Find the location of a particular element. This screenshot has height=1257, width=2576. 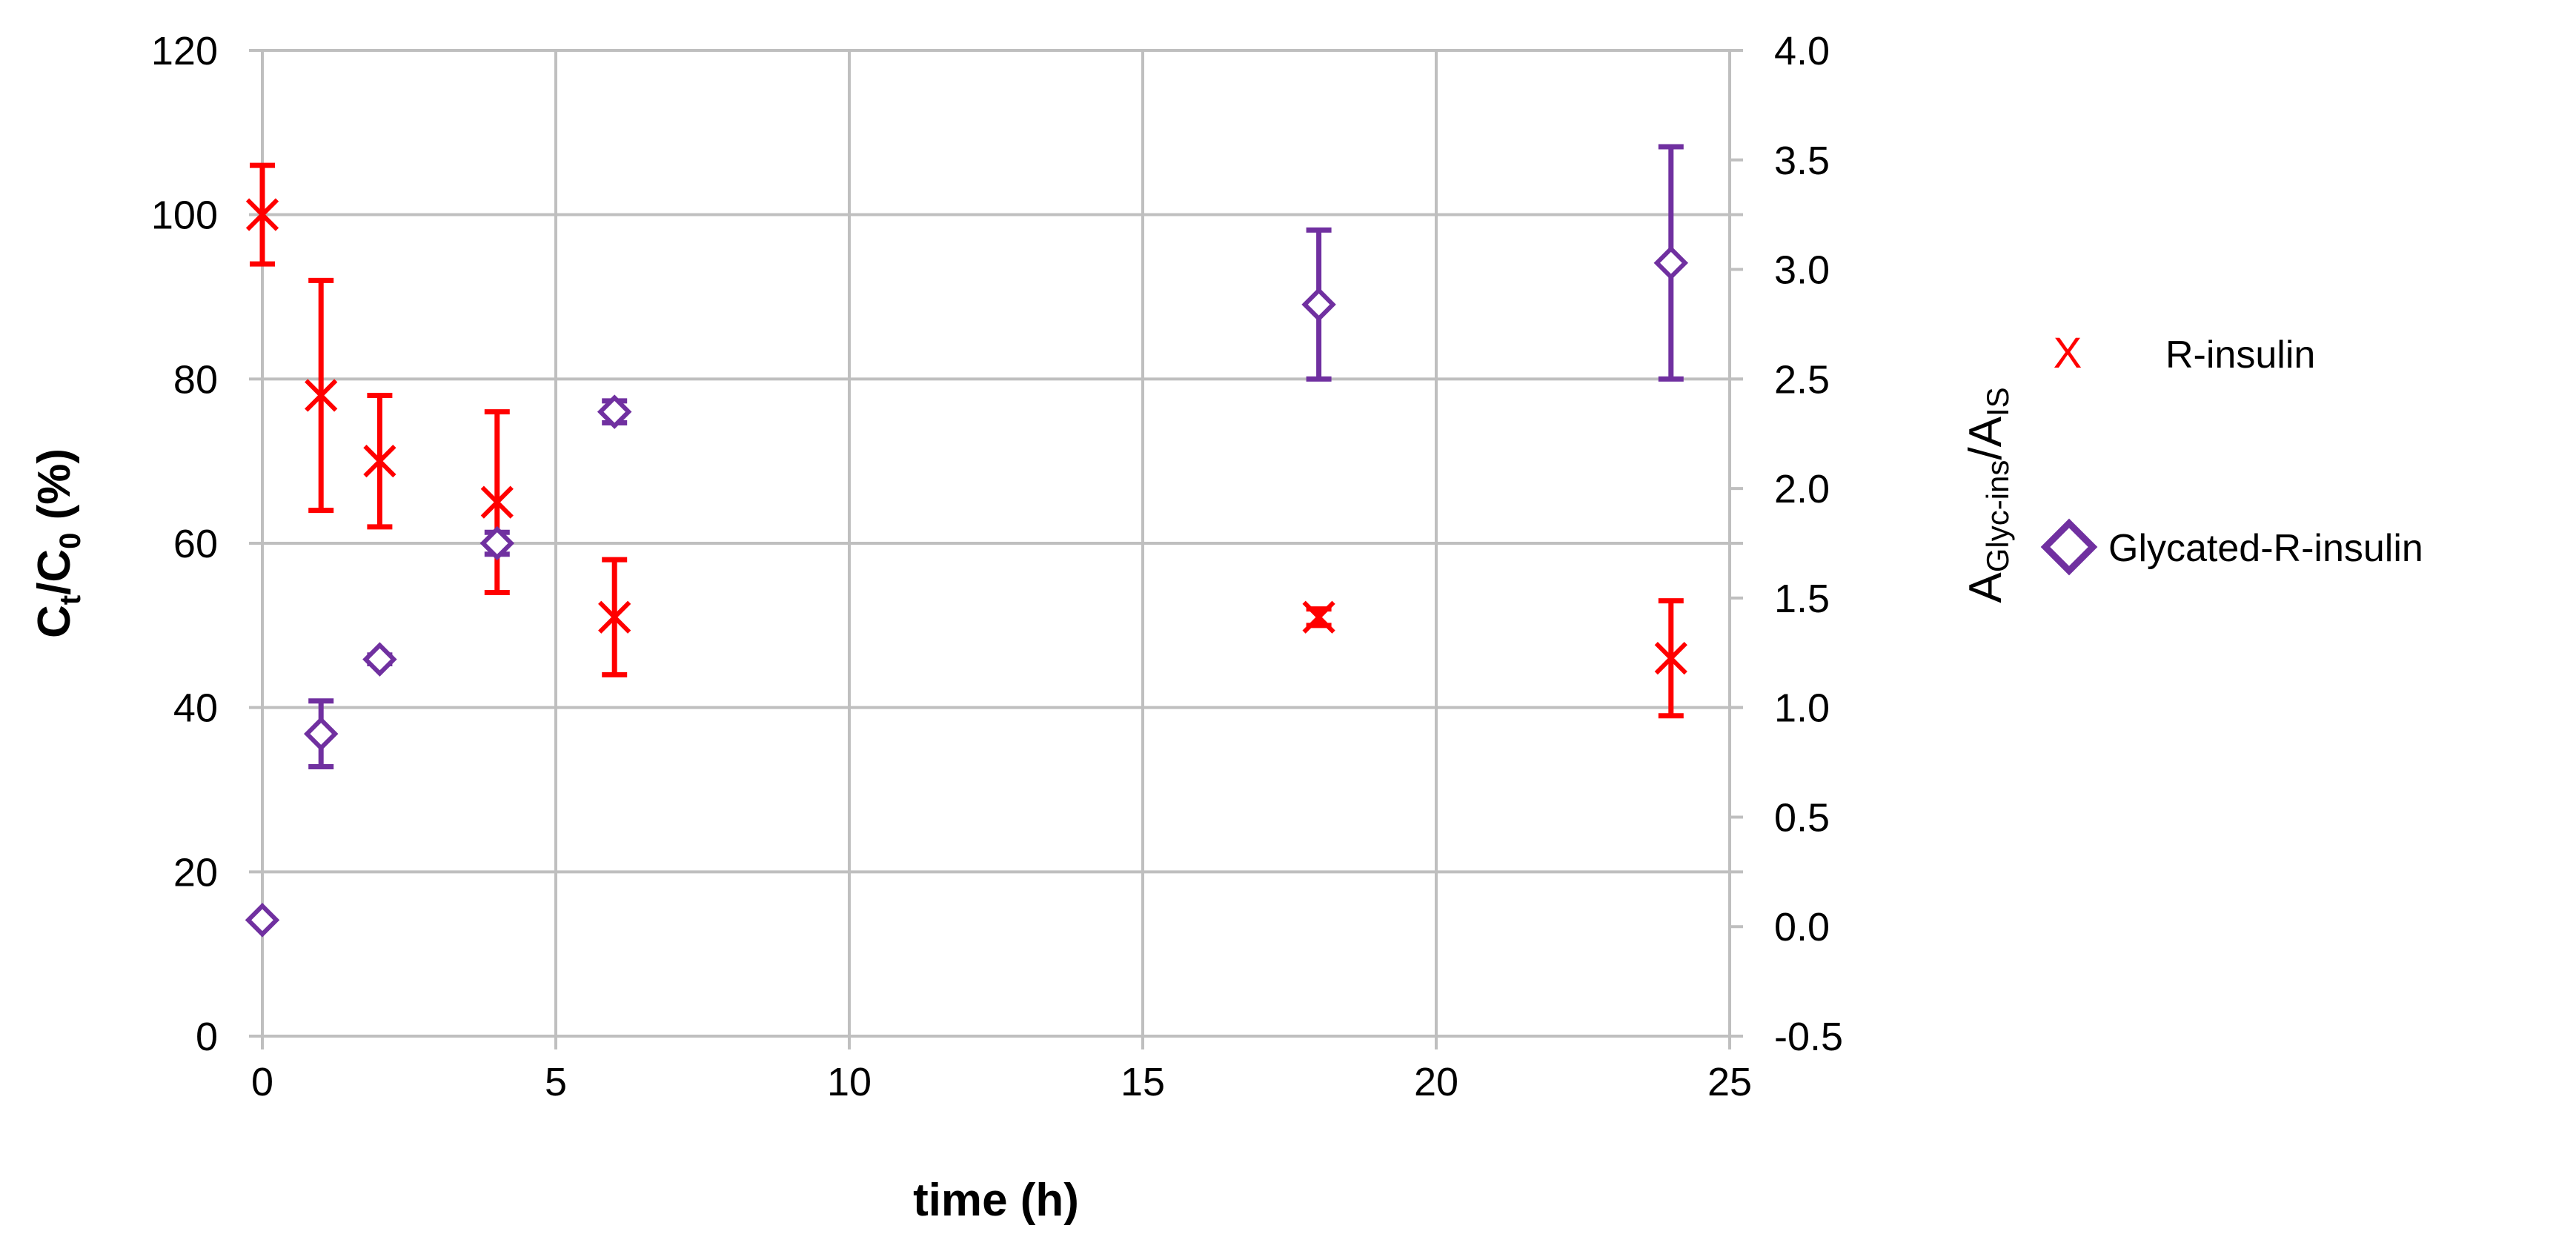

y-axis-title: Ct/C0 (%) is located at coordinates (58, 543).